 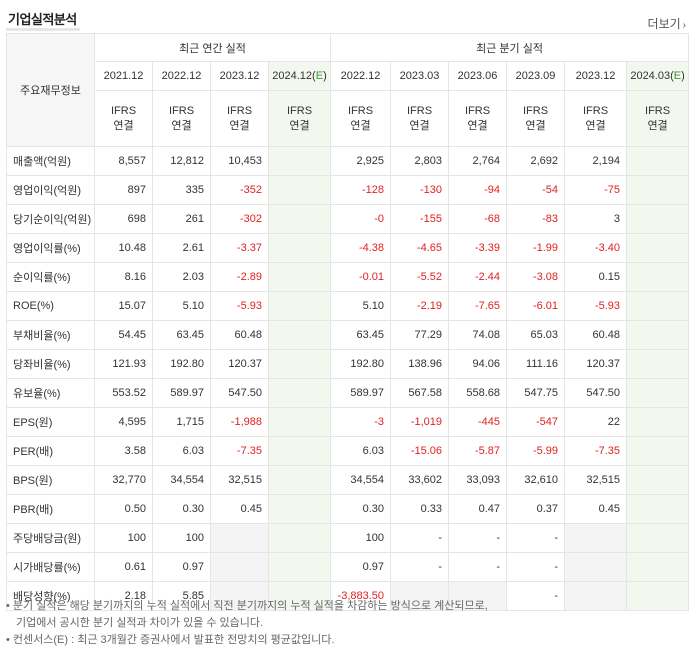 I want to click on footnote-quarterly-cont: 기업에서 공시한 분기 실적과 차이가 있을 수 있습니다., so click(x=140, y=623).